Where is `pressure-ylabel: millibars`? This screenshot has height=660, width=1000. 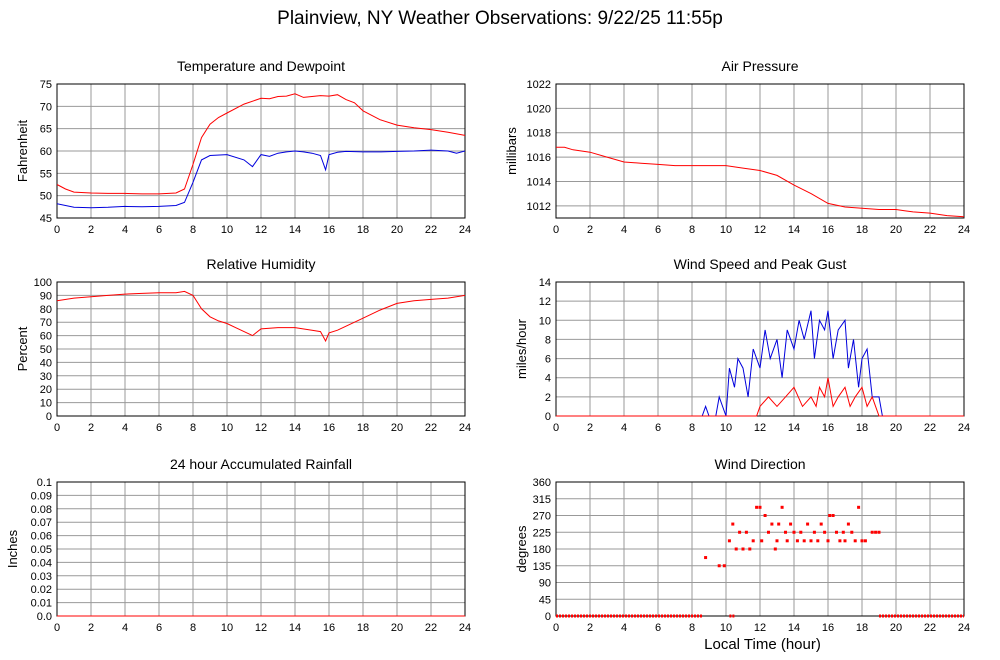 pressure-ylabel: millibars is located at coordinates (511, 151).